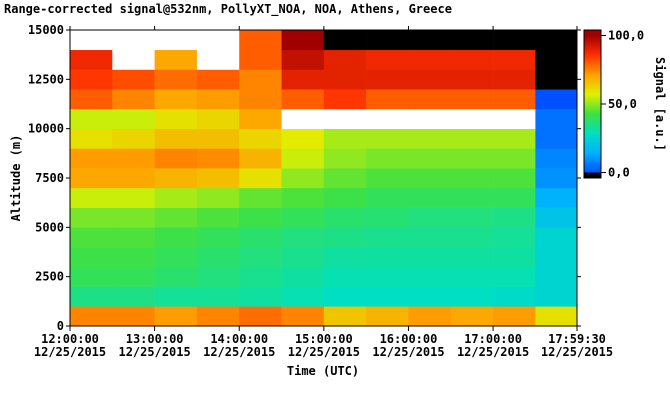 The image size is (670, 406). I want to click on colorbar-tick-label: 0,0, so click(619, 173).